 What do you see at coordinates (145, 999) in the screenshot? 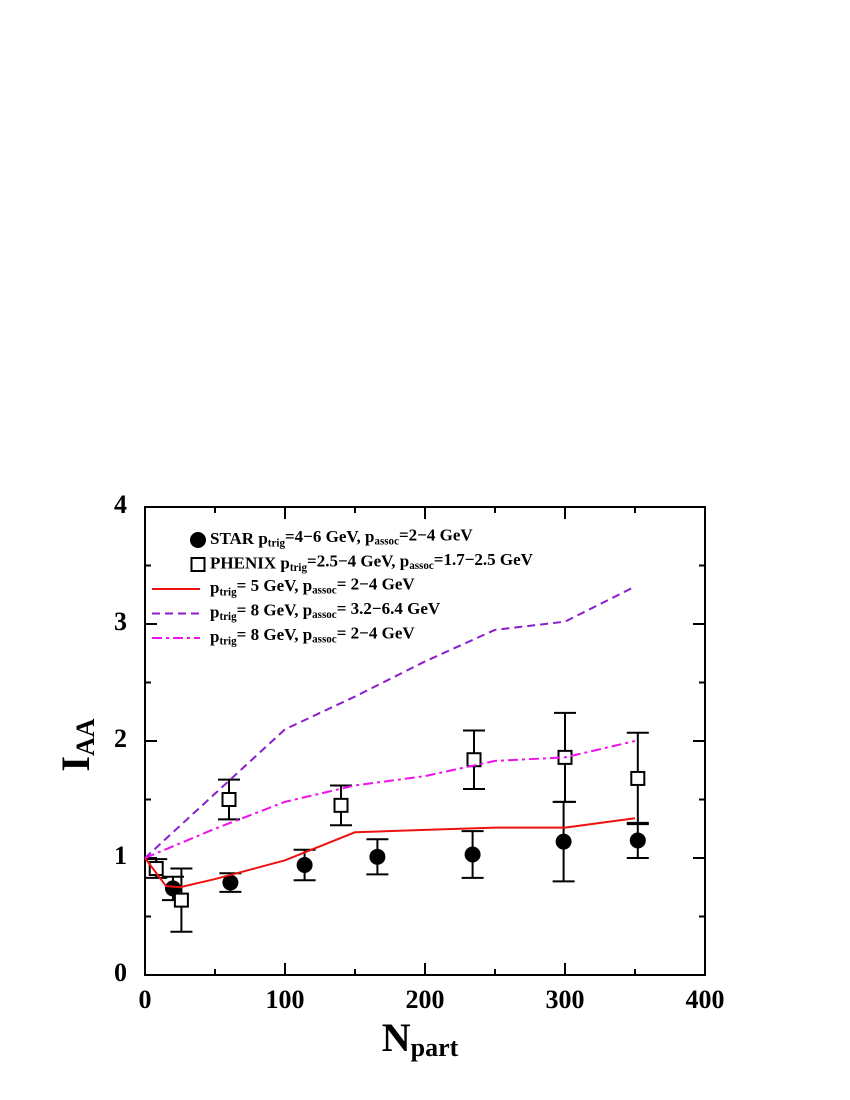
I see `x-tick-label: 0` at bounding box center [145, 999].